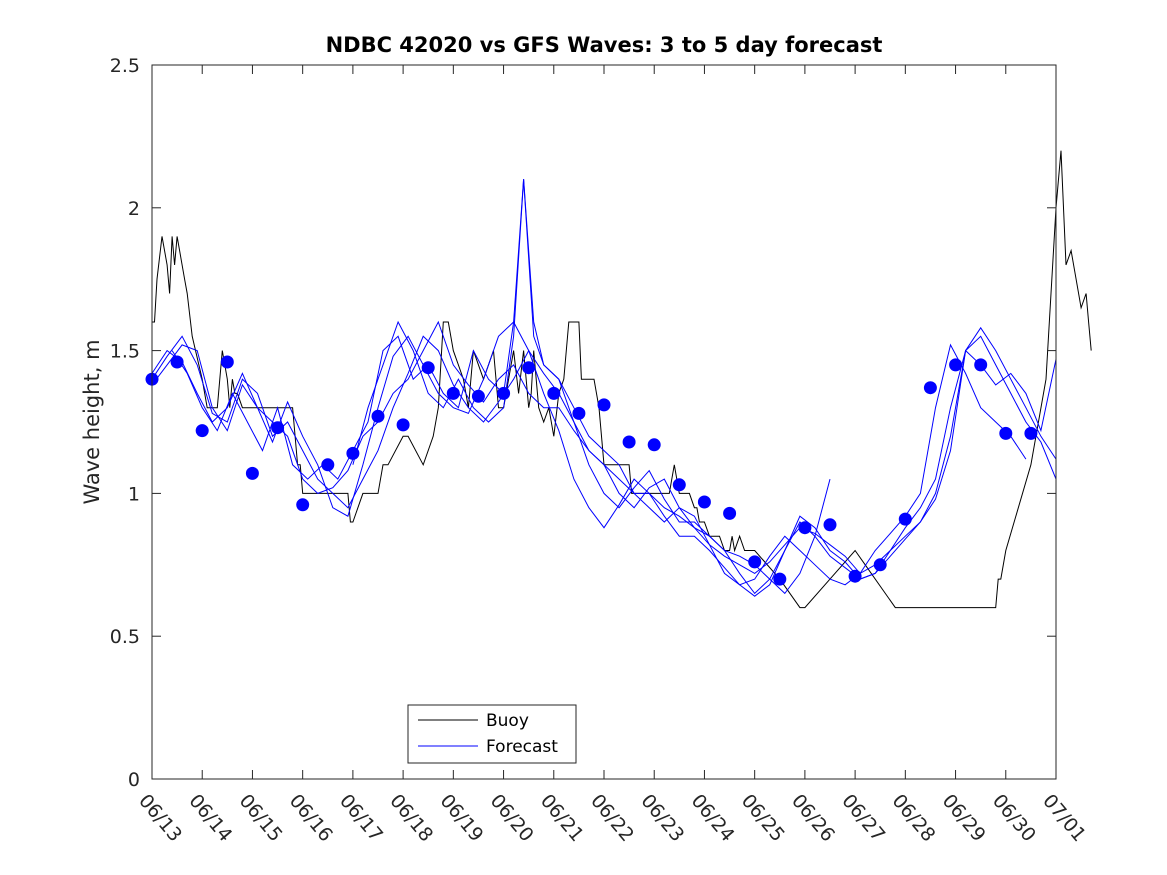  Describe the element at coordinates (134, 780) in the screenshot. I see `y-tick-label: 0` at that location.